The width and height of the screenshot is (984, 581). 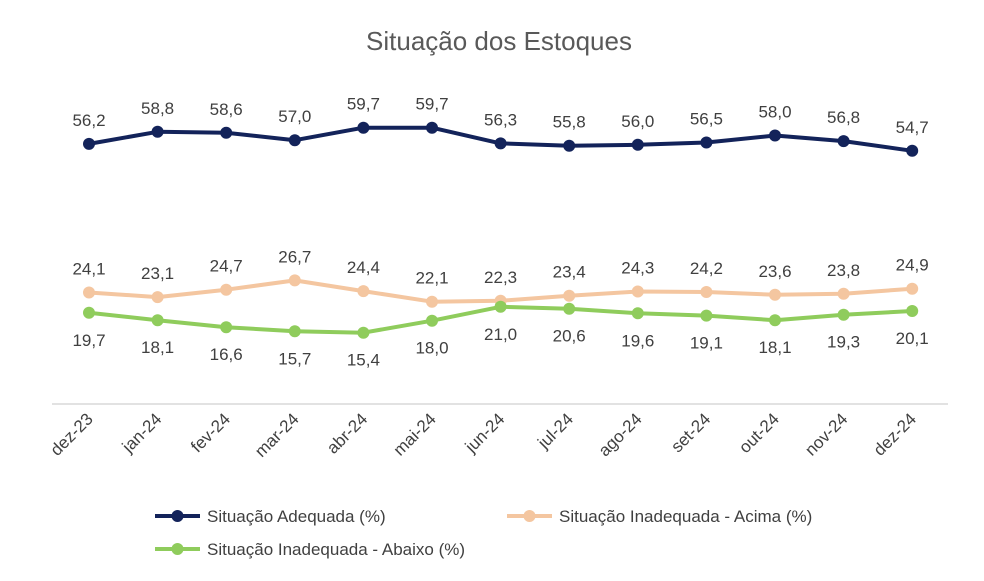 What do you see at coordinates (431, 348) in the screenshot?
I see `data-label-abaixo: 18,0` at bounding box center [431, 348].